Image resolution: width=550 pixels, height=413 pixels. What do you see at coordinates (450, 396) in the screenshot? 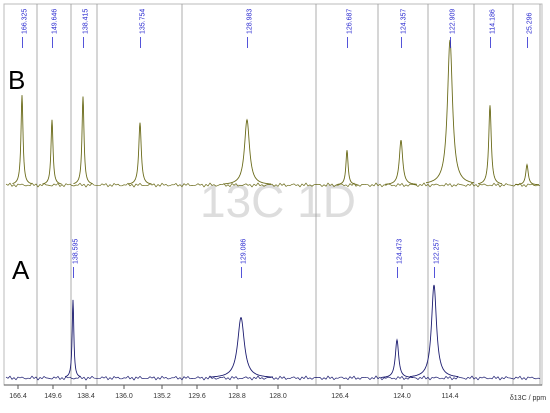
I see `x-tick-label: 114.4` at bounding box center [450, 396].